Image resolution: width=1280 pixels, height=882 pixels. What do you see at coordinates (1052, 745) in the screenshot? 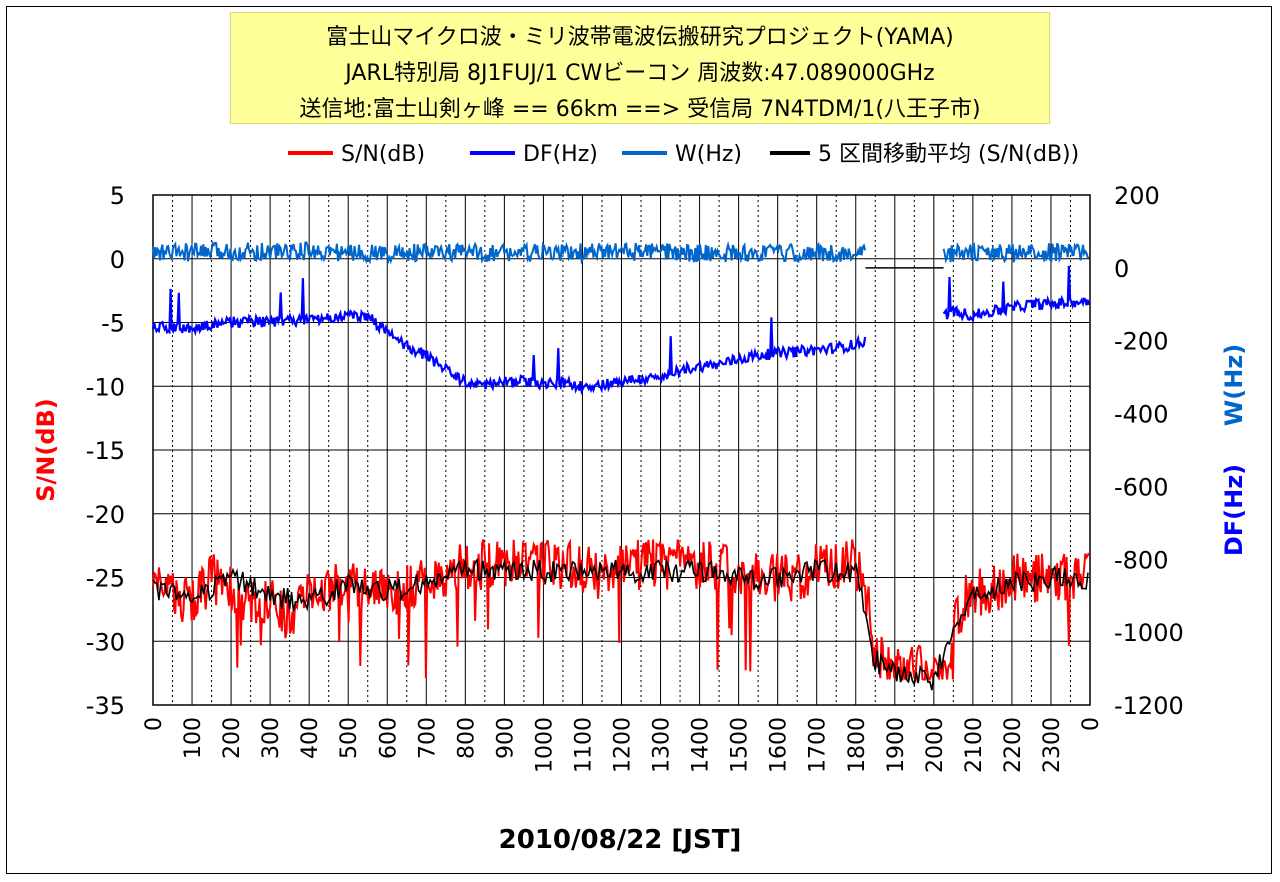
I see `x-tick-label: 2300` at bounding box center [1052, 745].